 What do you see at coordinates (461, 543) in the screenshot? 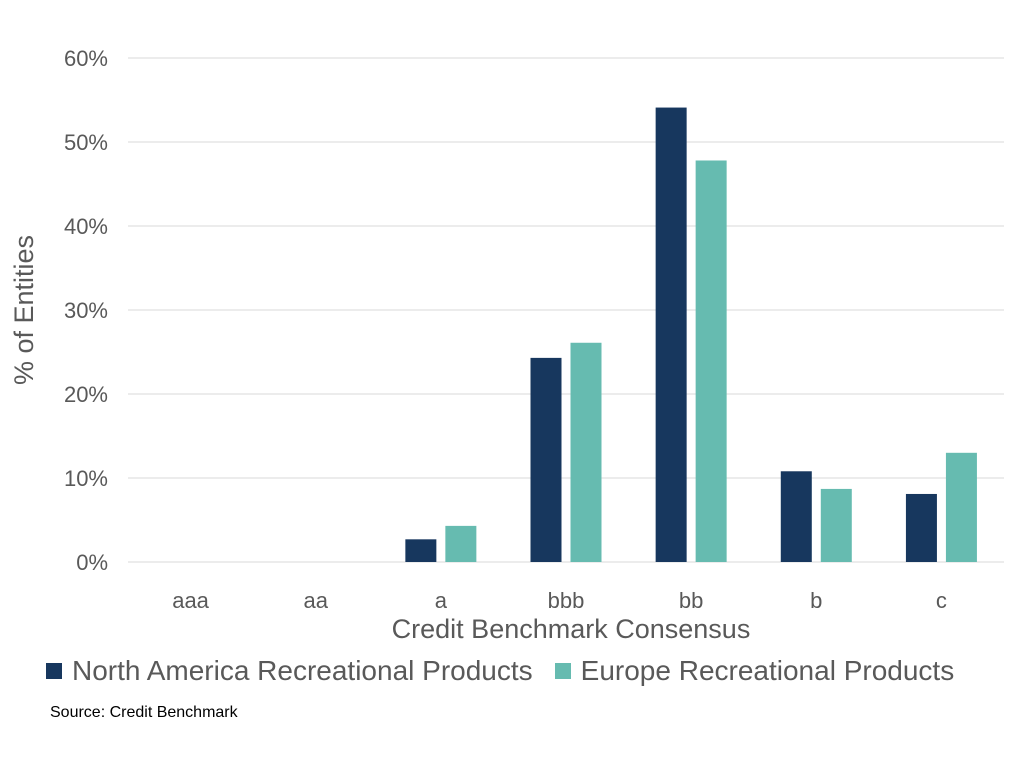
I see `bar-europe-a` at bounding box center [461, 543].